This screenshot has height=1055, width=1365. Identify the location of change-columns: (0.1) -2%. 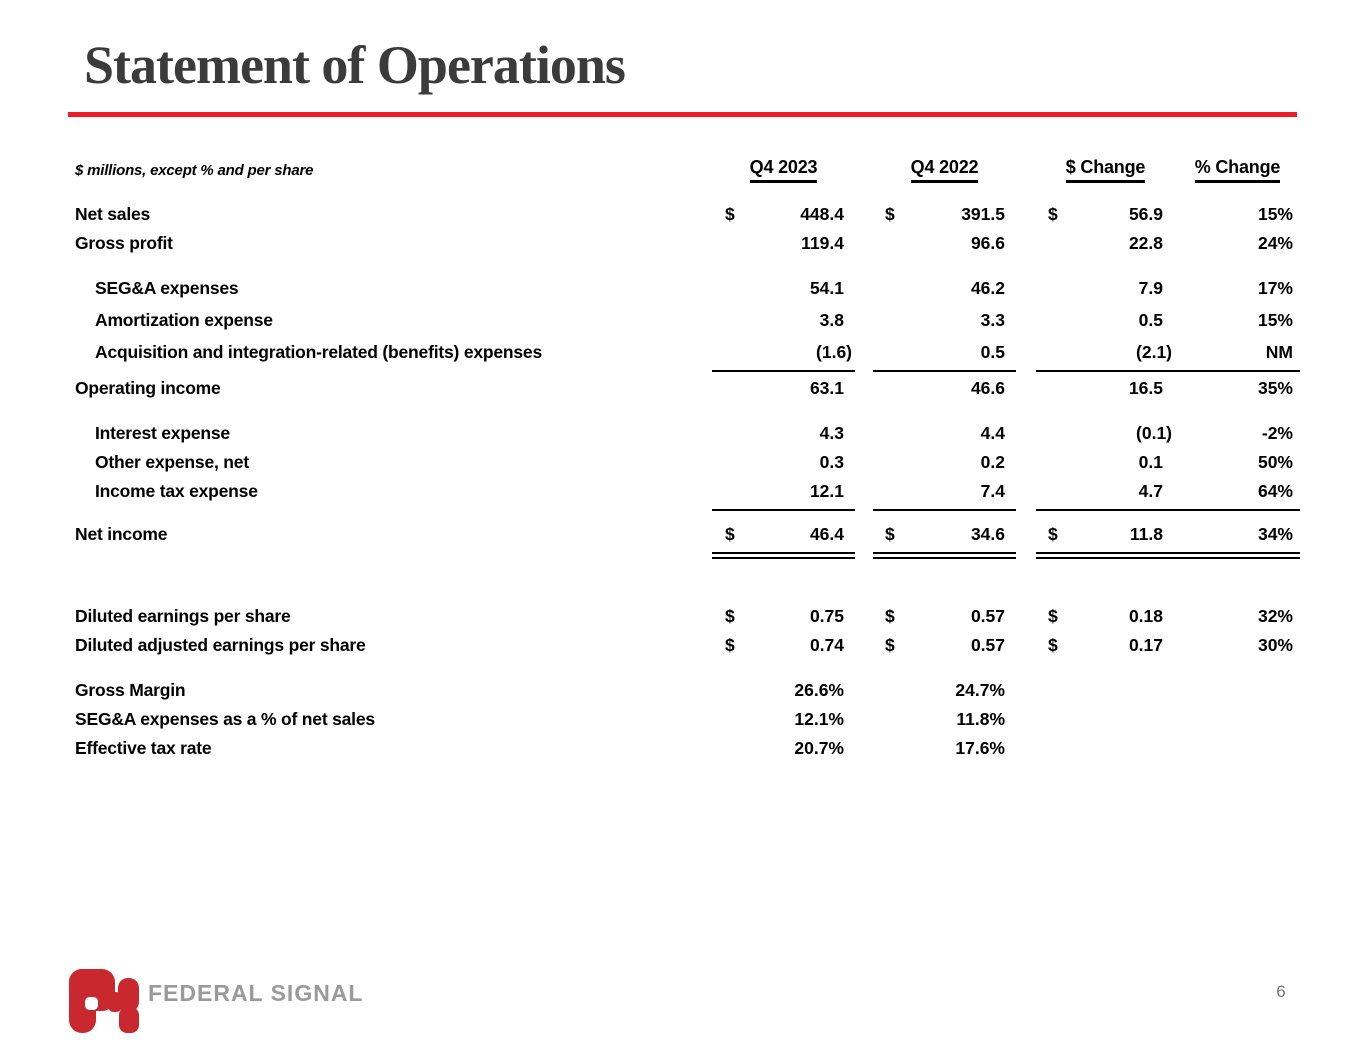
(1168, 433).